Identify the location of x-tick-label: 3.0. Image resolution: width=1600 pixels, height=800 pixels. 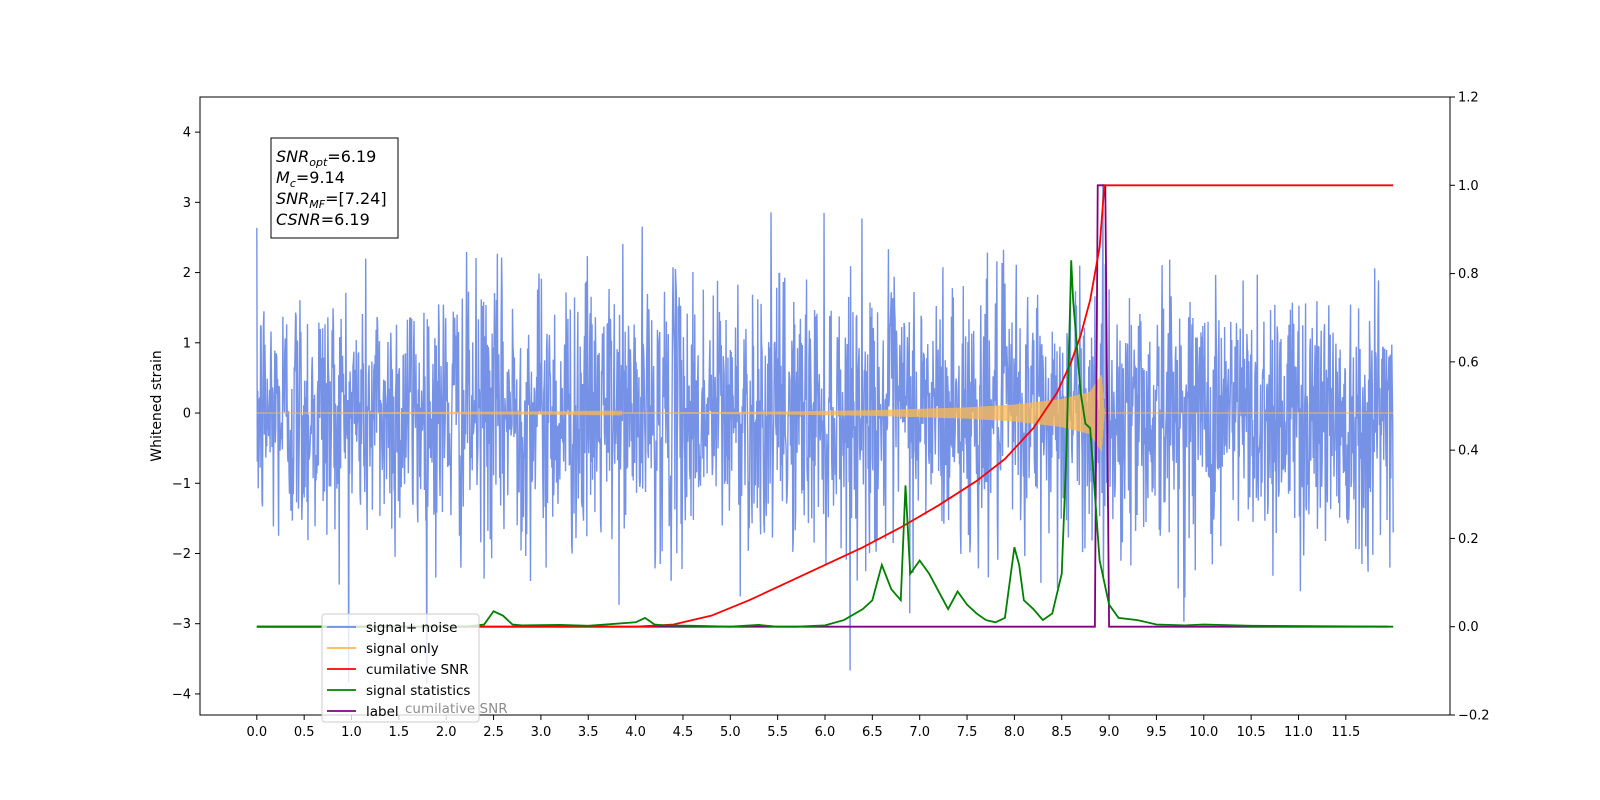
(541, 732).